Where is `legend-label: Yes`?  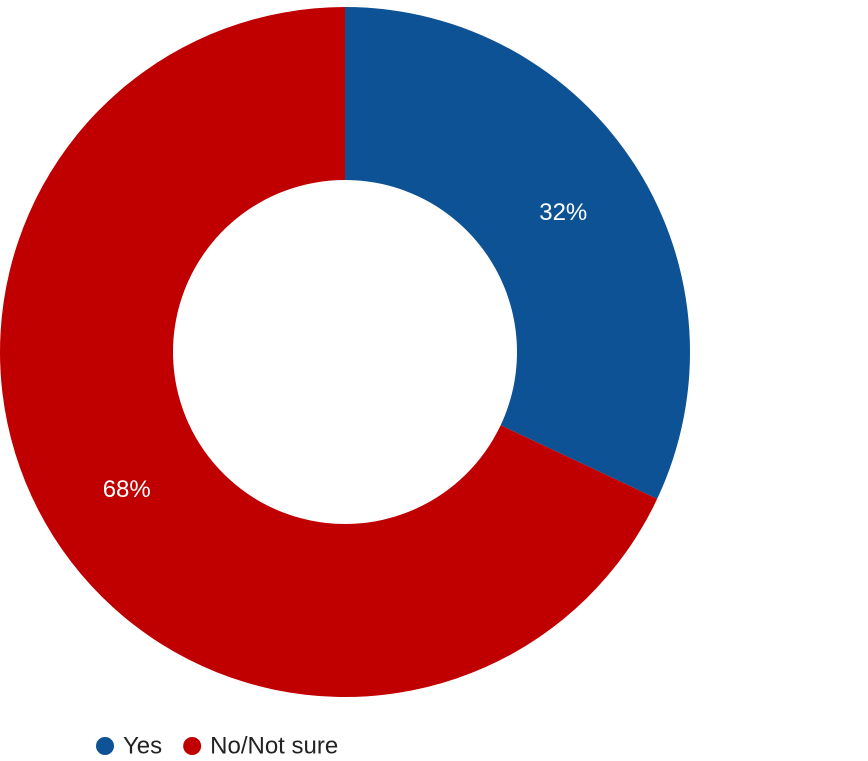
legend-label: Yes is located at coordinates (142, 745).